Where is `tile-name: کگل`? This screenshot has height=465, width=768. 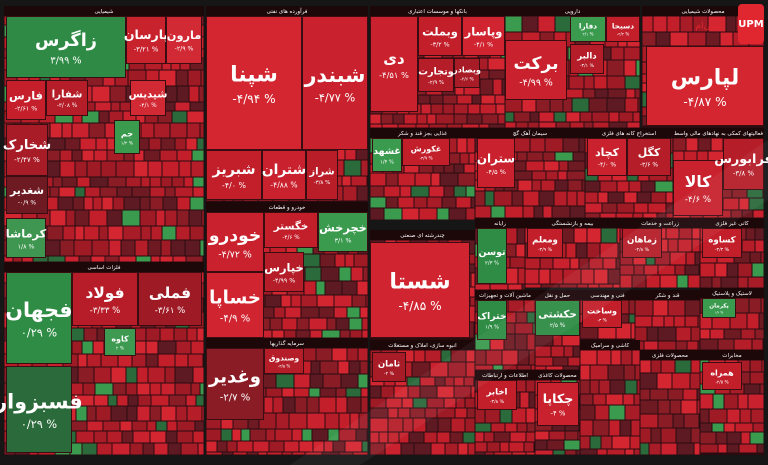 tile-name: کگل is located at coordinates (649, 152).